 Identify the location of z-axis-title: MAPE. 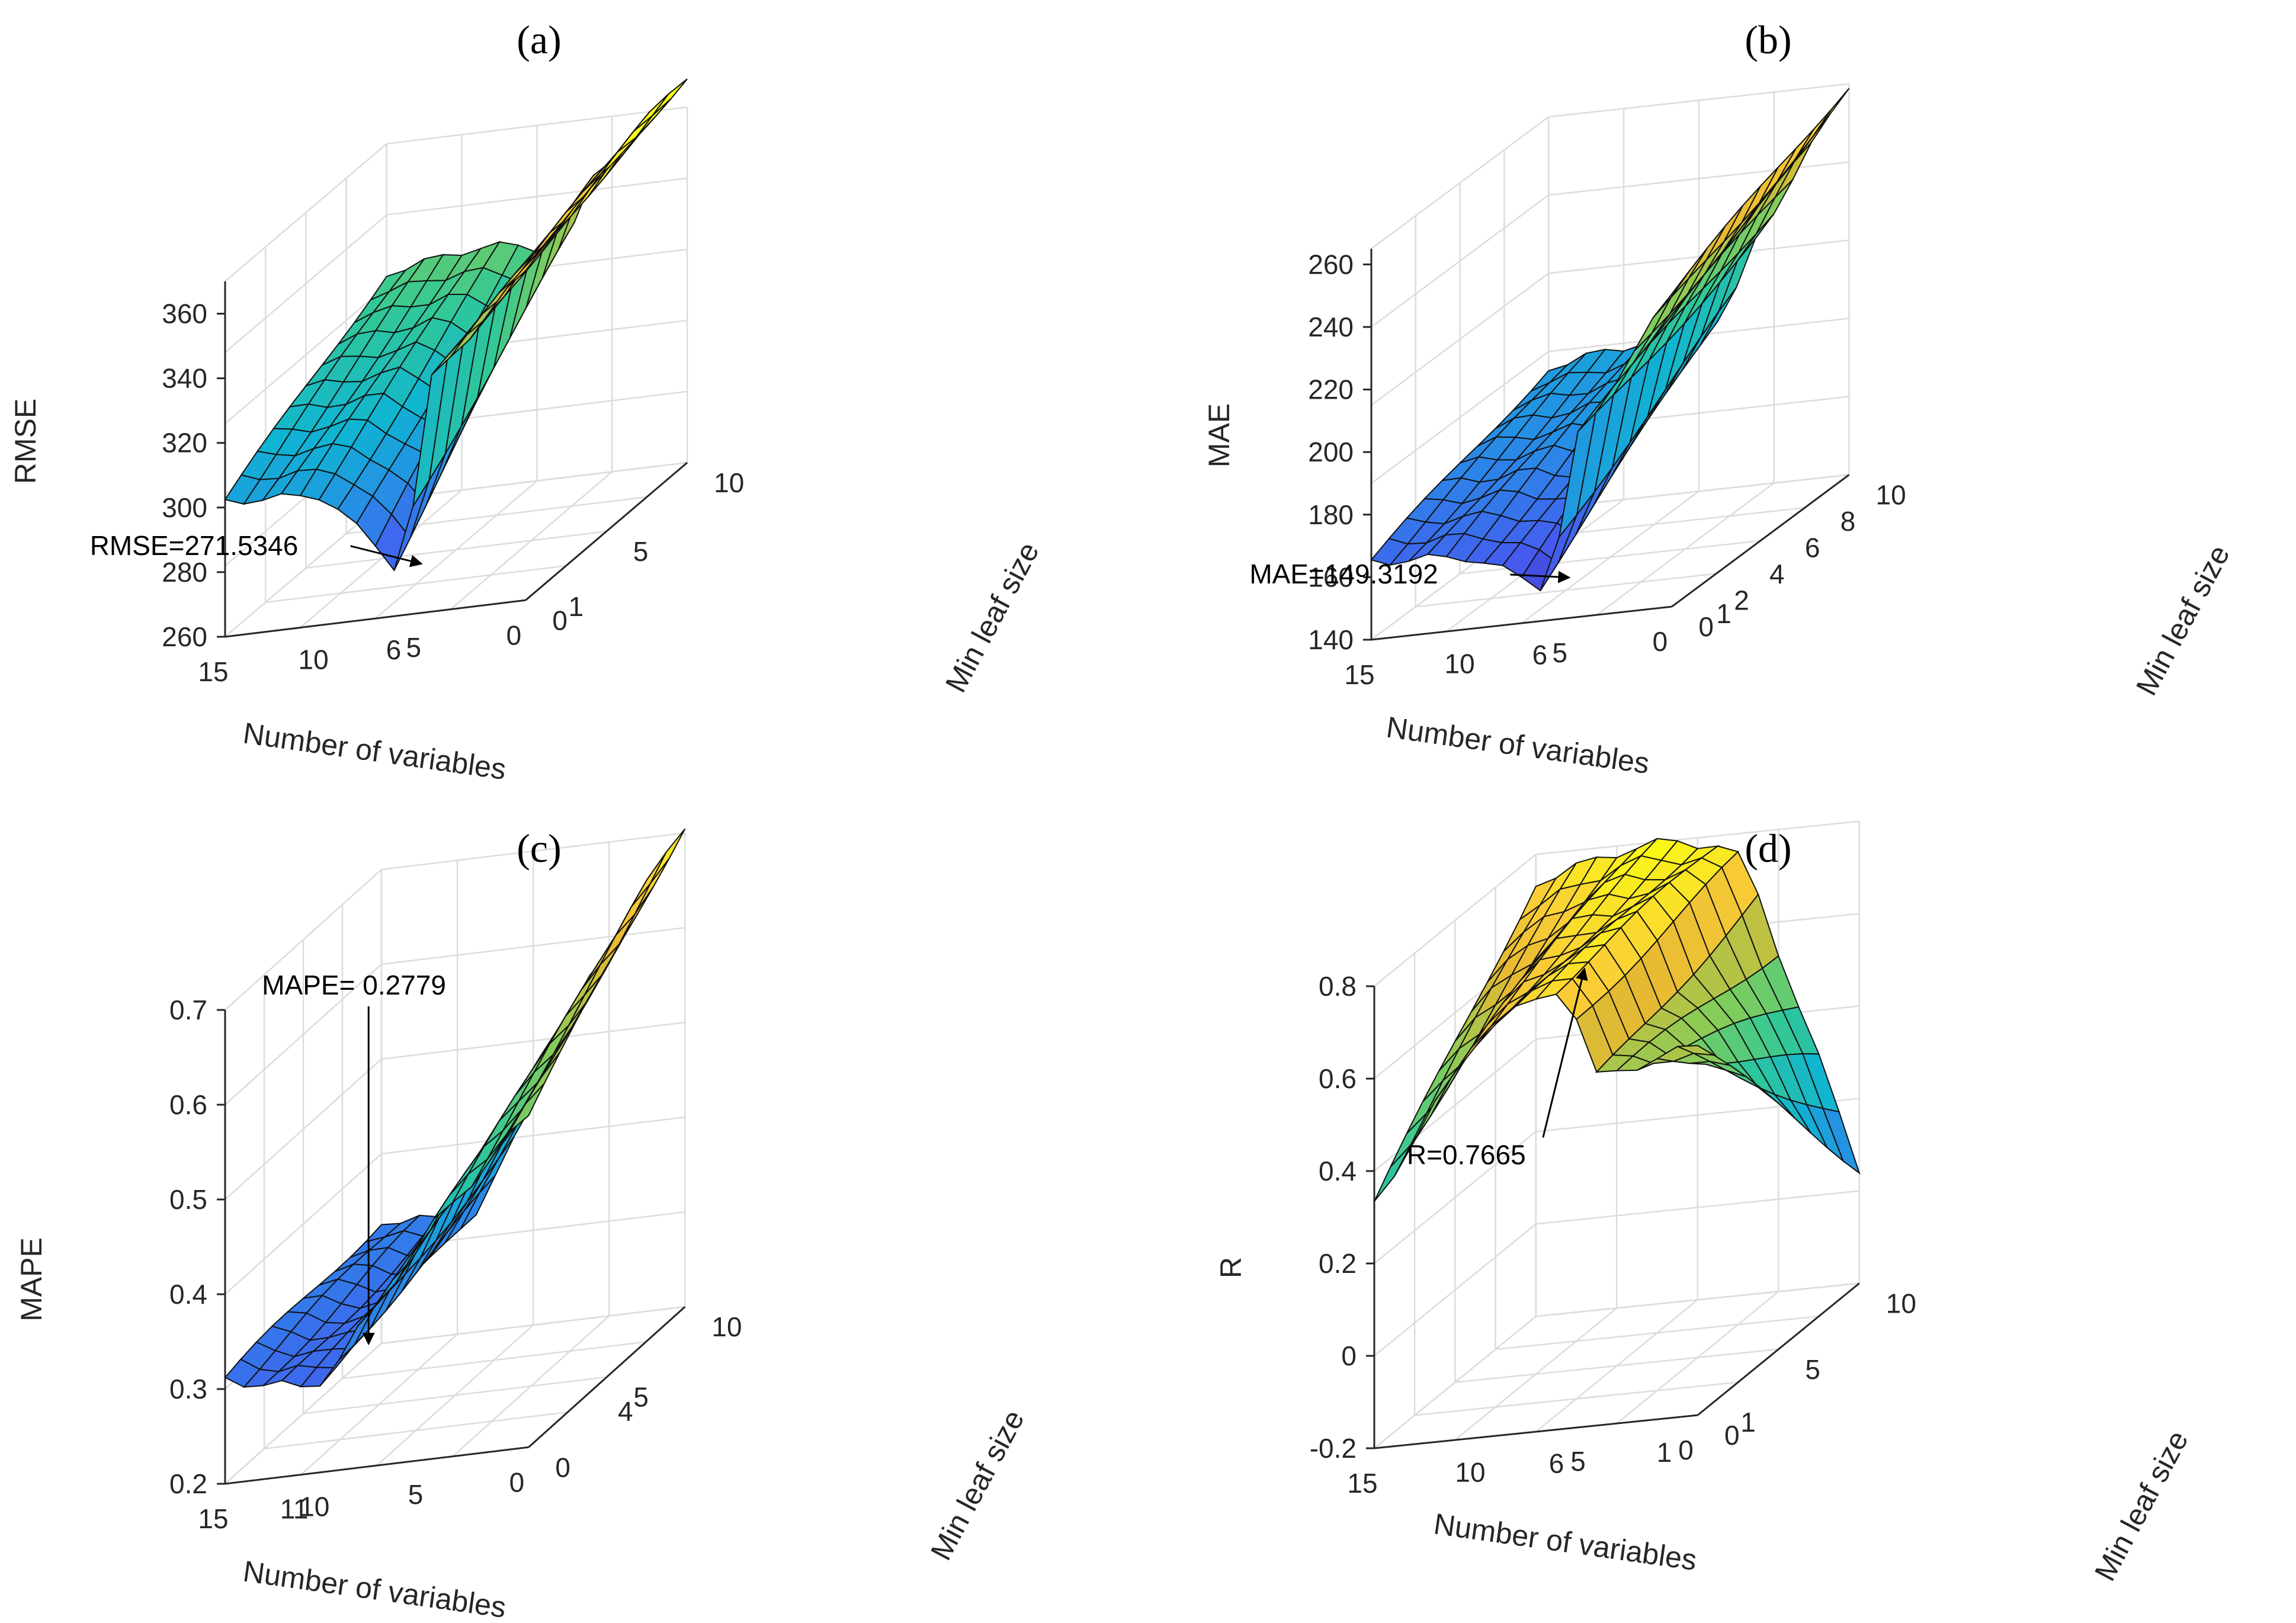
(31, 1279).